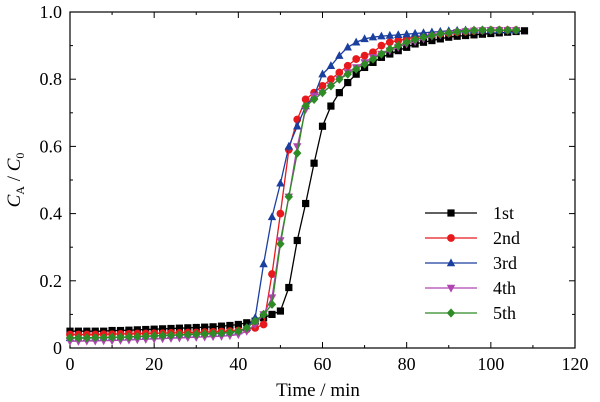 This screenshot has width=600, height=402. I want to click on legend-item: 1st, so click(469, 213).